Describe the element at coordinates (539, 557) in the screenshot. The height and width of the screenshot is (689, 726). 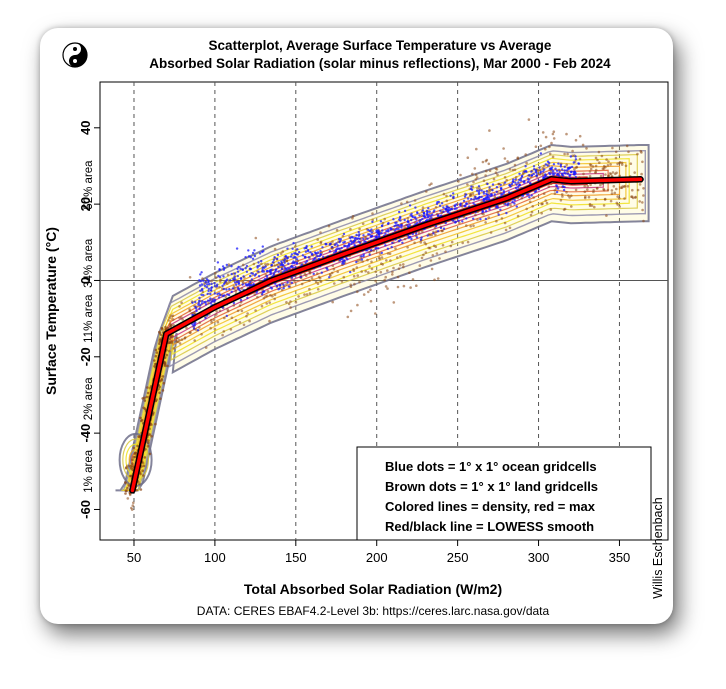
I see `x-tick-label: 300` at that location.